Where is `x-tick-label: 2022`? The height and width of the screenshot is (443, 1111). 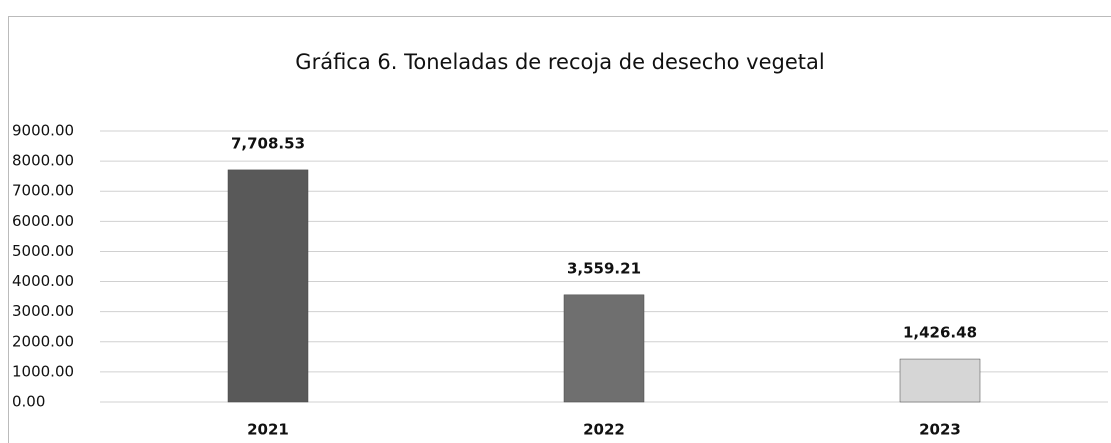
x-tick-label: 2022 is located at coordinates (604, 430).